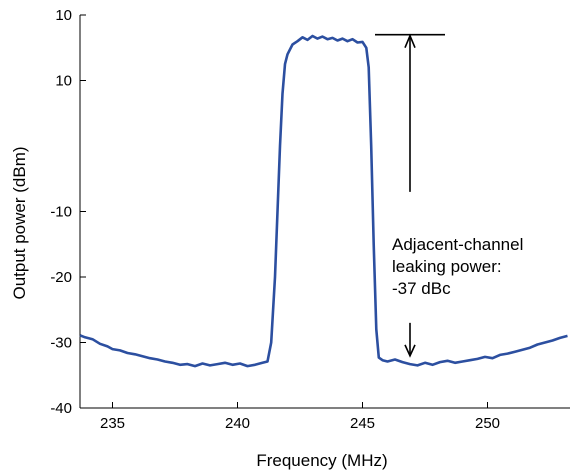  I want to click on arrow-down-head, so click(410, 351).